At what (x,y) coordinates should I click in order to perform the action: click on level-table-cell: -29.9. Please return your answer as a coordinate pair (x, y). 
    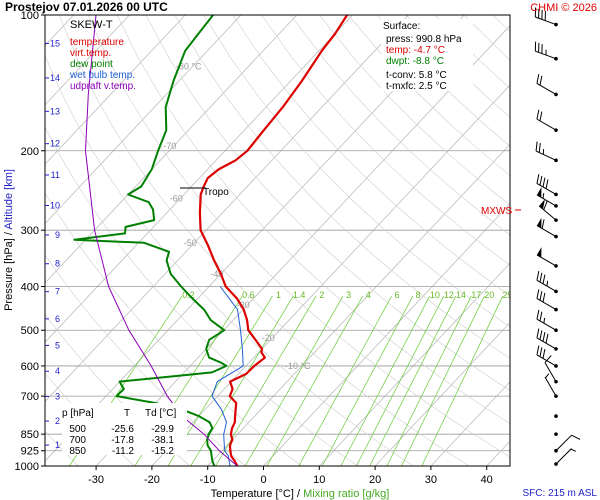
    Looking at the image, I should click on (162, 429).